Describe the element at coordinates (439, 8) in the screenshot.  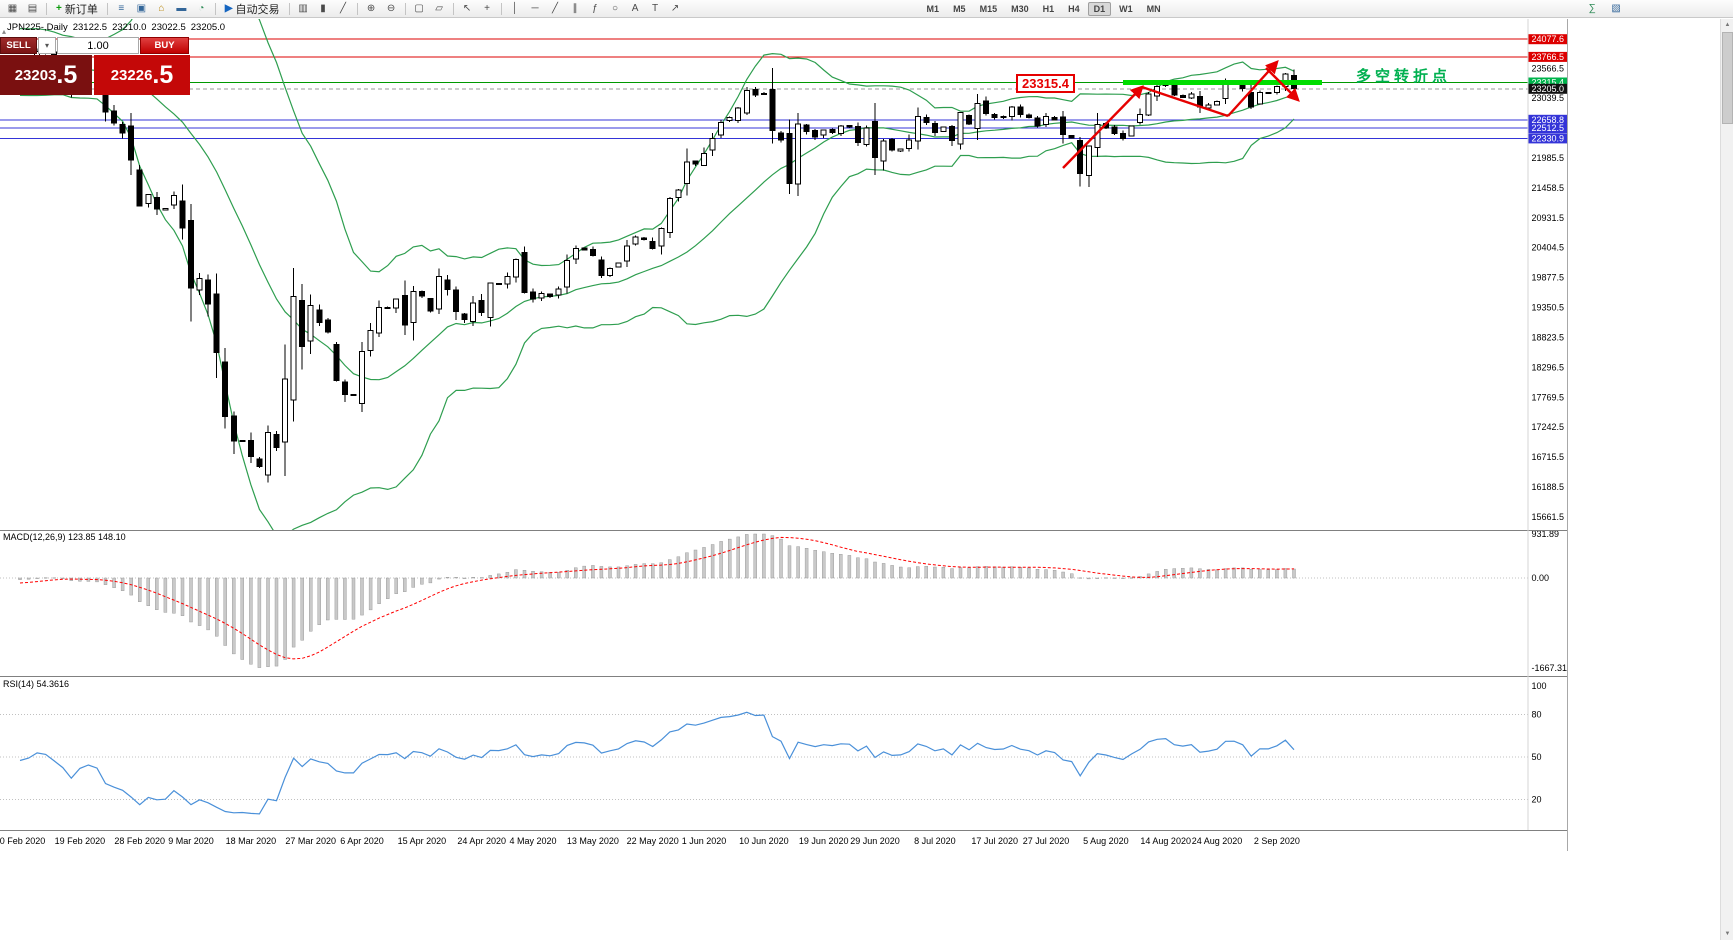
I see `cascade-windows-icon: ▱` at that location.